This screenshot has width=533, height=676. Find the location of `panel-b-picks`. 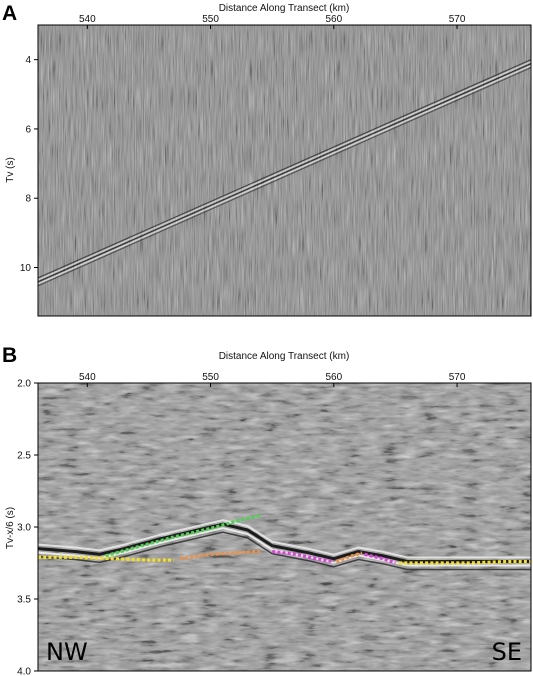

panel-b-picks is located at coordinates (284, 539).